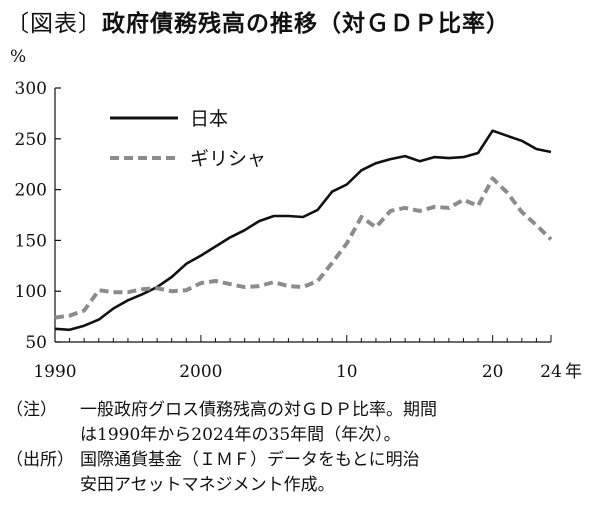 The width and height of the screenshot is (600, 512). I want to click on legend-label: 日本, so click(209, 119).